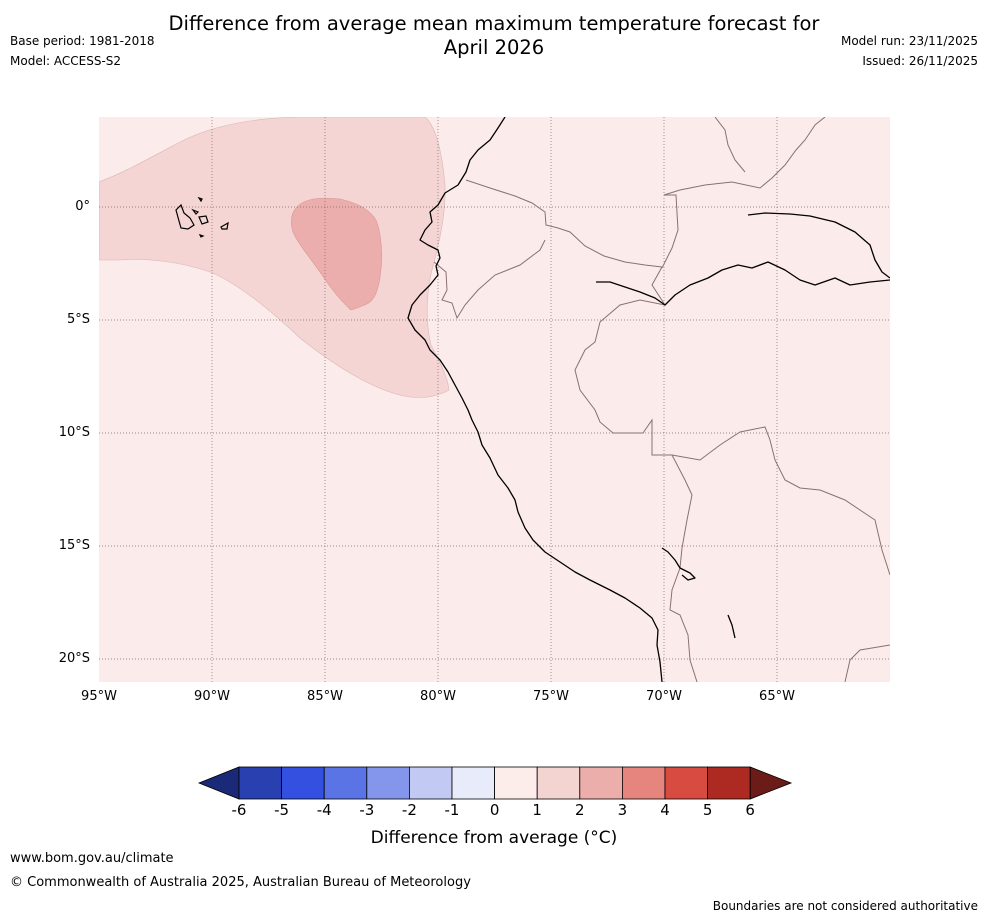 The width and height of the screenshot is (988, 919). Describe the element at coordinates (818, 245) in the screenshot. I see `river-negro` at that location.